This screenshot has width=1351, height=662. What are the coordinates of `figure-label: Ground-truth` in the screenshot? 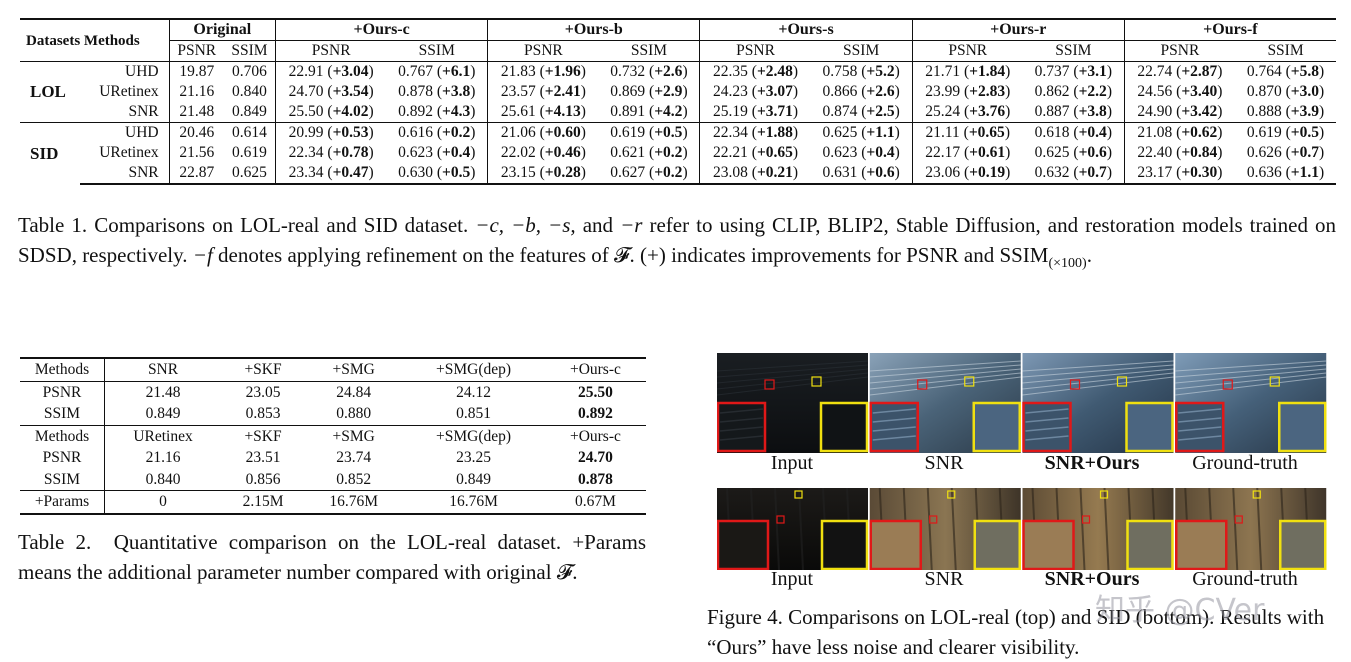 It's located at (1245, 463).